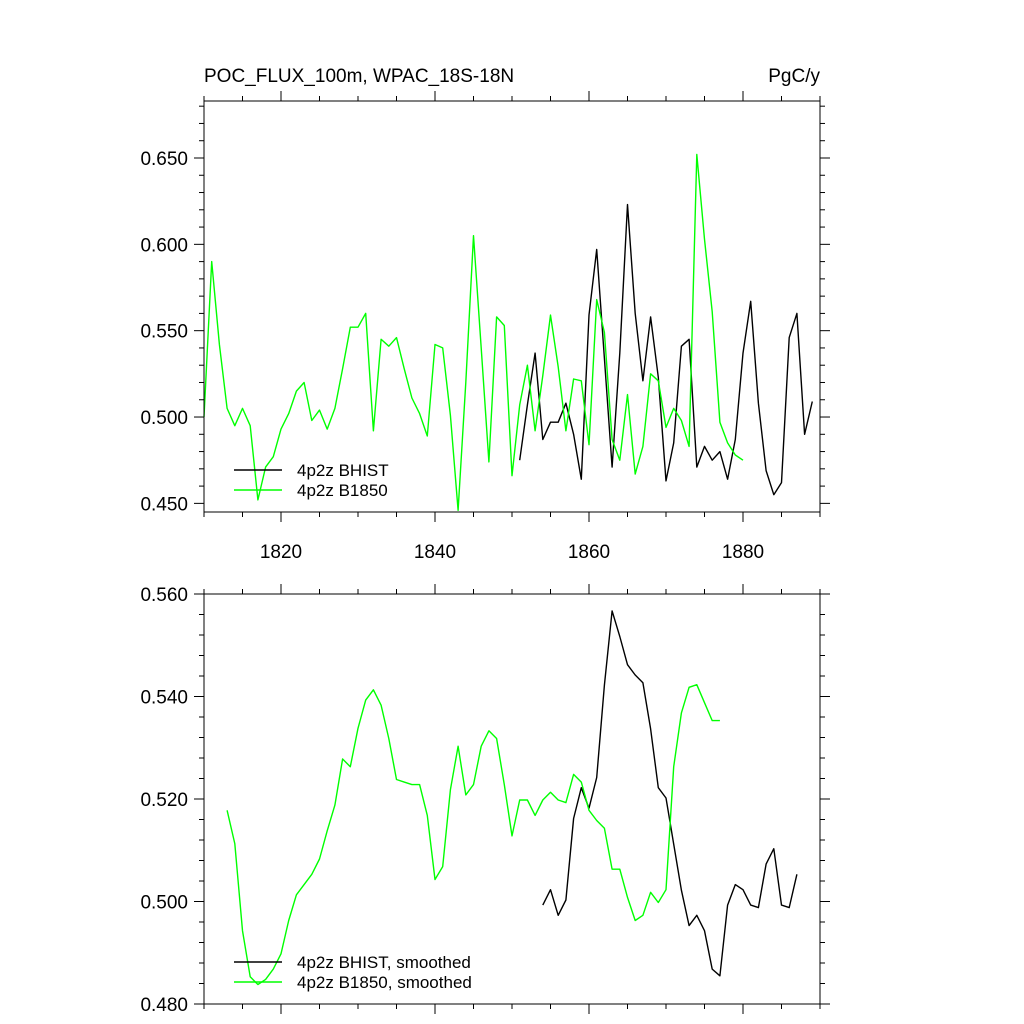 This screenshot has height=1024, width=1024. I want to click on x-tick-label: 1820, so click(281, 552).